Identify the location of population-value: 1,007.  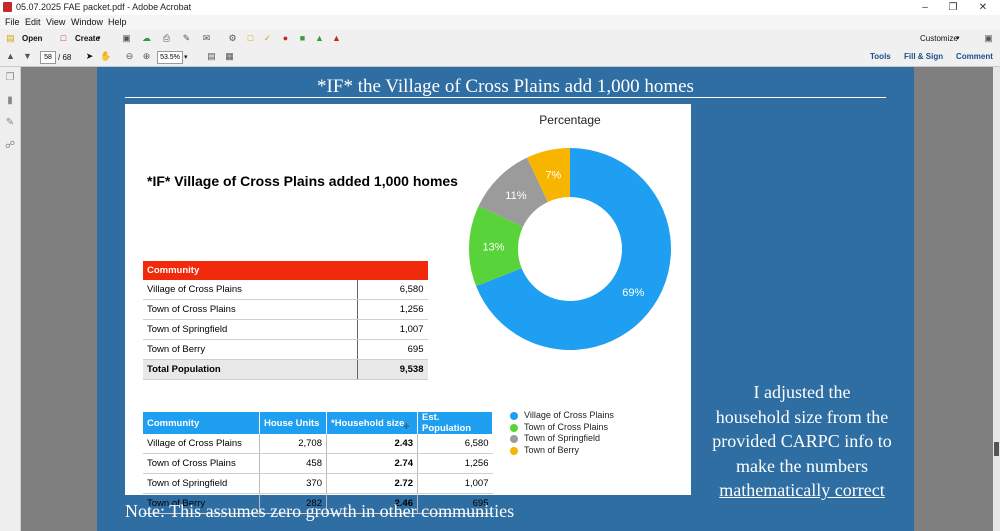
(392, 329).